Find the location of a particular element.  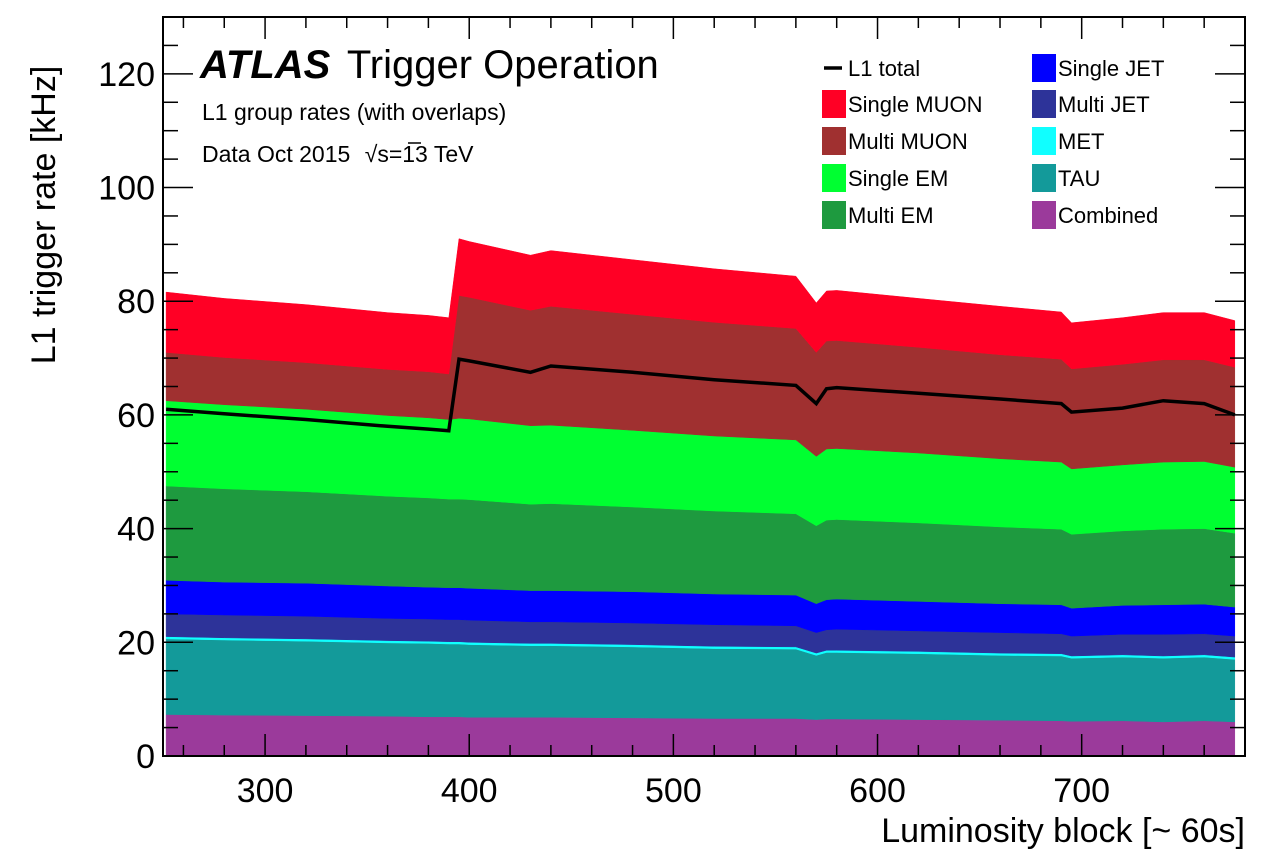

legend-item-multi-em: Multi EM is located at coordinates (878, 215).